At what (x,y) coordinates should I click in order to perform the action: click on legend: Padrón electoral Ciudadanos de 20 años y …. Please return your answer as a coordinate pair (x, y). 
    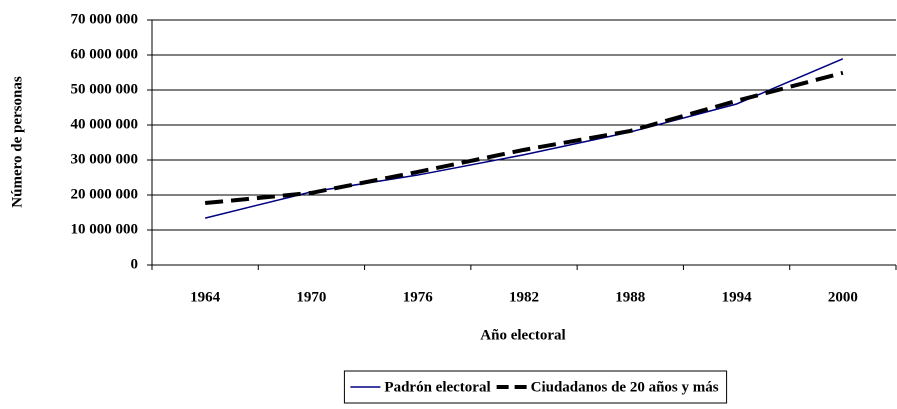
    Looking at the image, I should click on (535, 387).